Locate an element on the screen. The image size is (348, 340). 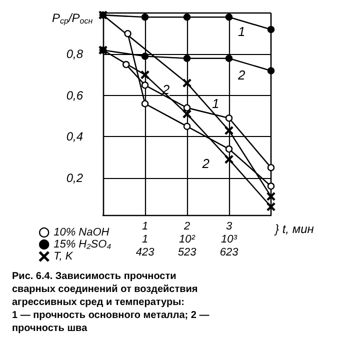
y-tick-label: 0,8 is located at coordinates (75, 54).